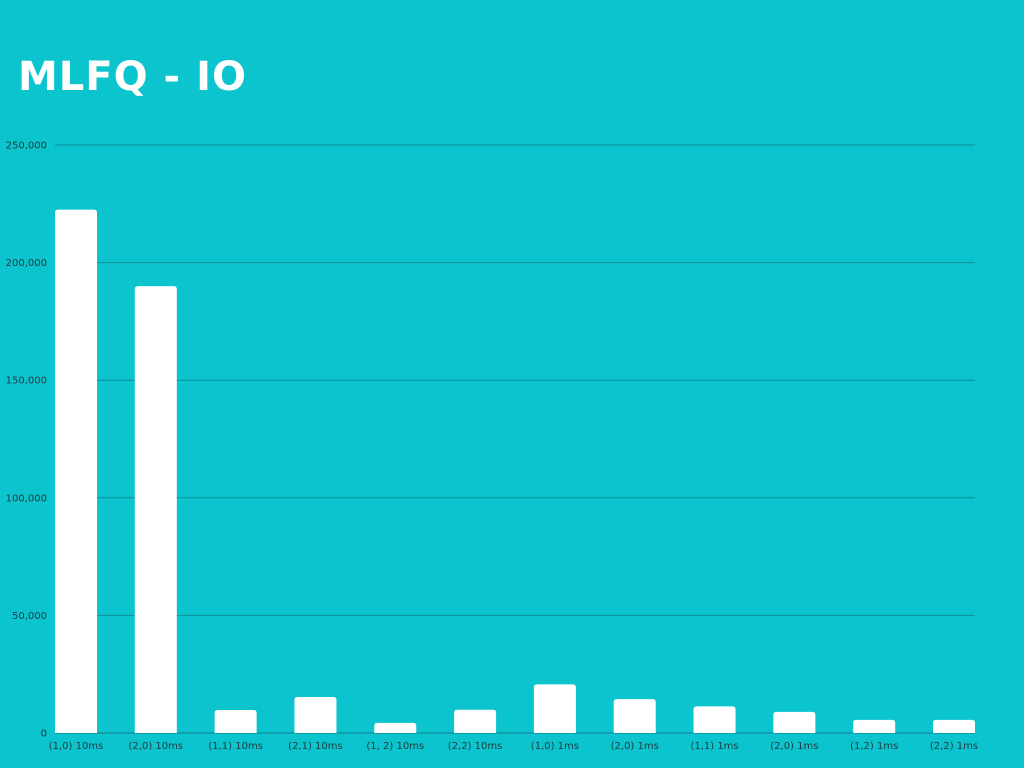 This screenshot has height=768, width=1024. What do you see at coordinates (395, 746) in the screenshot?
I see `x-tick-label: (1, 2) 10ms` at bounding box center [395, 746].